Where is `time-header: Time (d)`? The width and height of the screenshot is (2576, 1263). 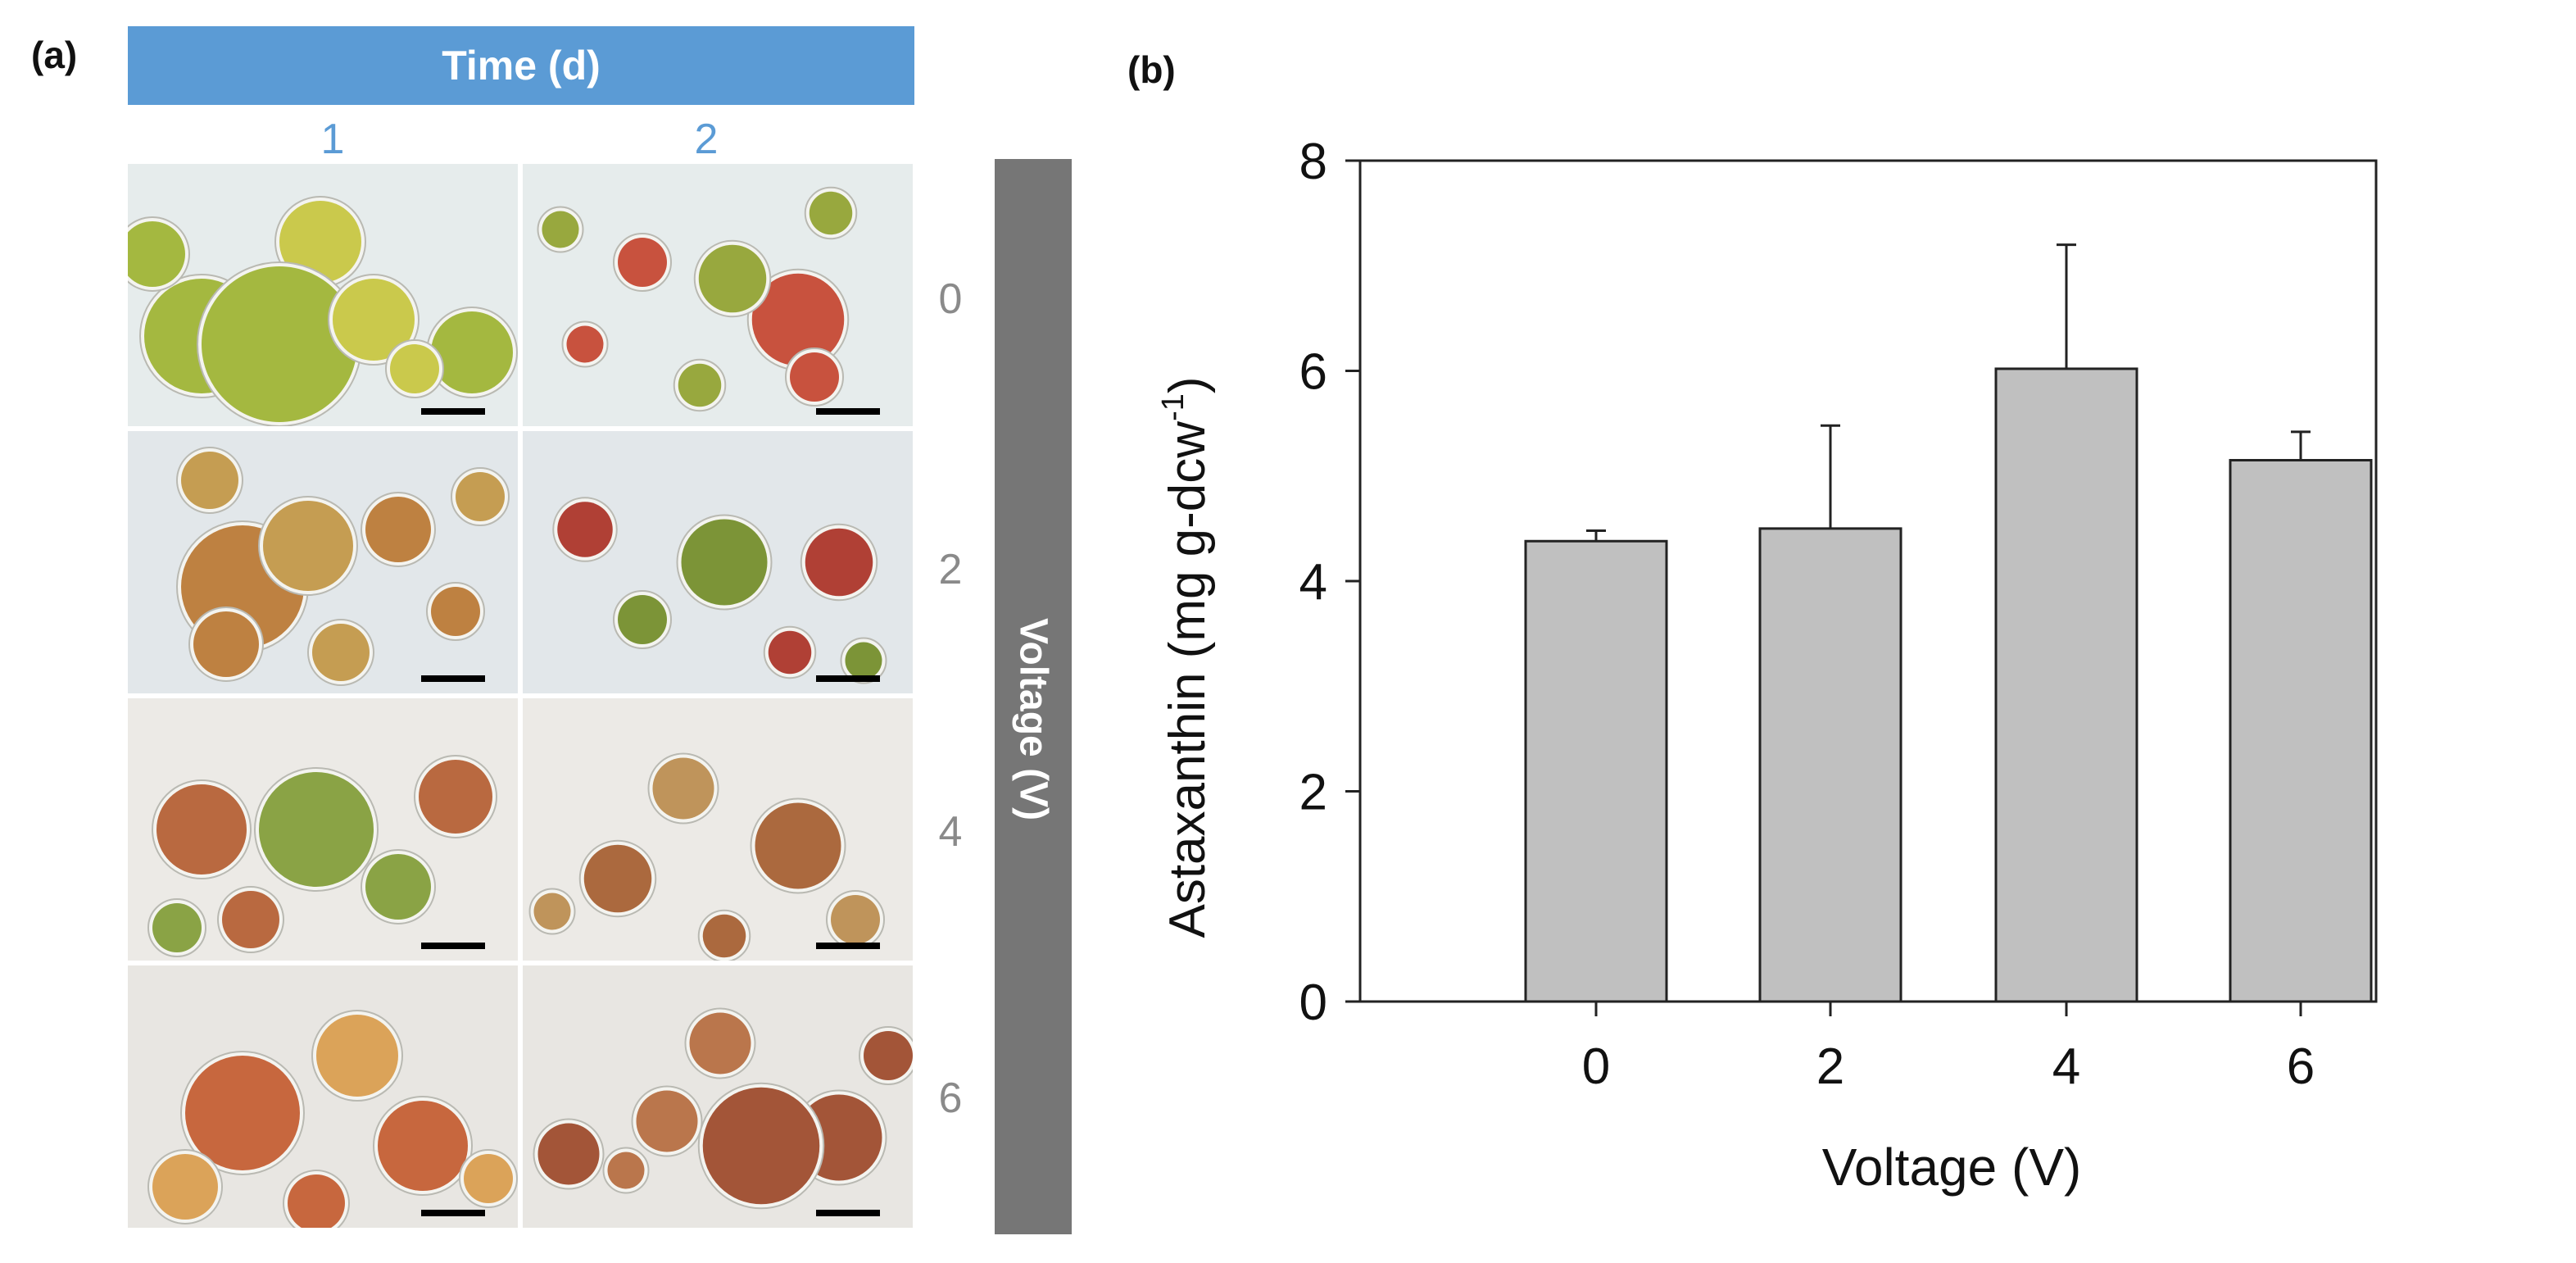 time-header: Time (d) is located at coordinates (521, 65).